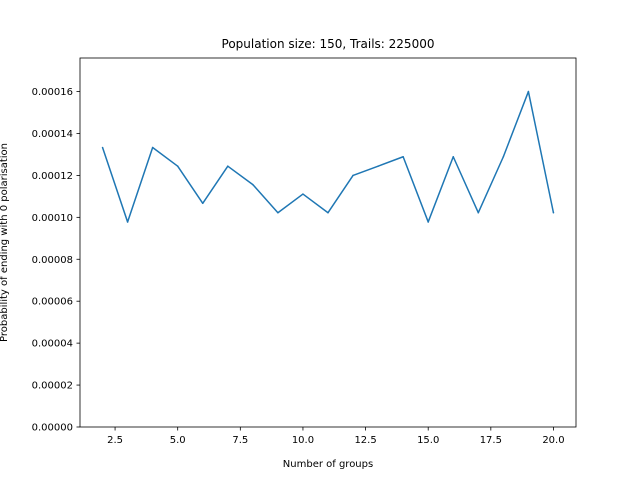 This screenshot has width=640, height=480. What do you see at coordinates (428, 440) in the screenshot?
I see `x-tick-label: 15.0` at bounding box center [428, 440].